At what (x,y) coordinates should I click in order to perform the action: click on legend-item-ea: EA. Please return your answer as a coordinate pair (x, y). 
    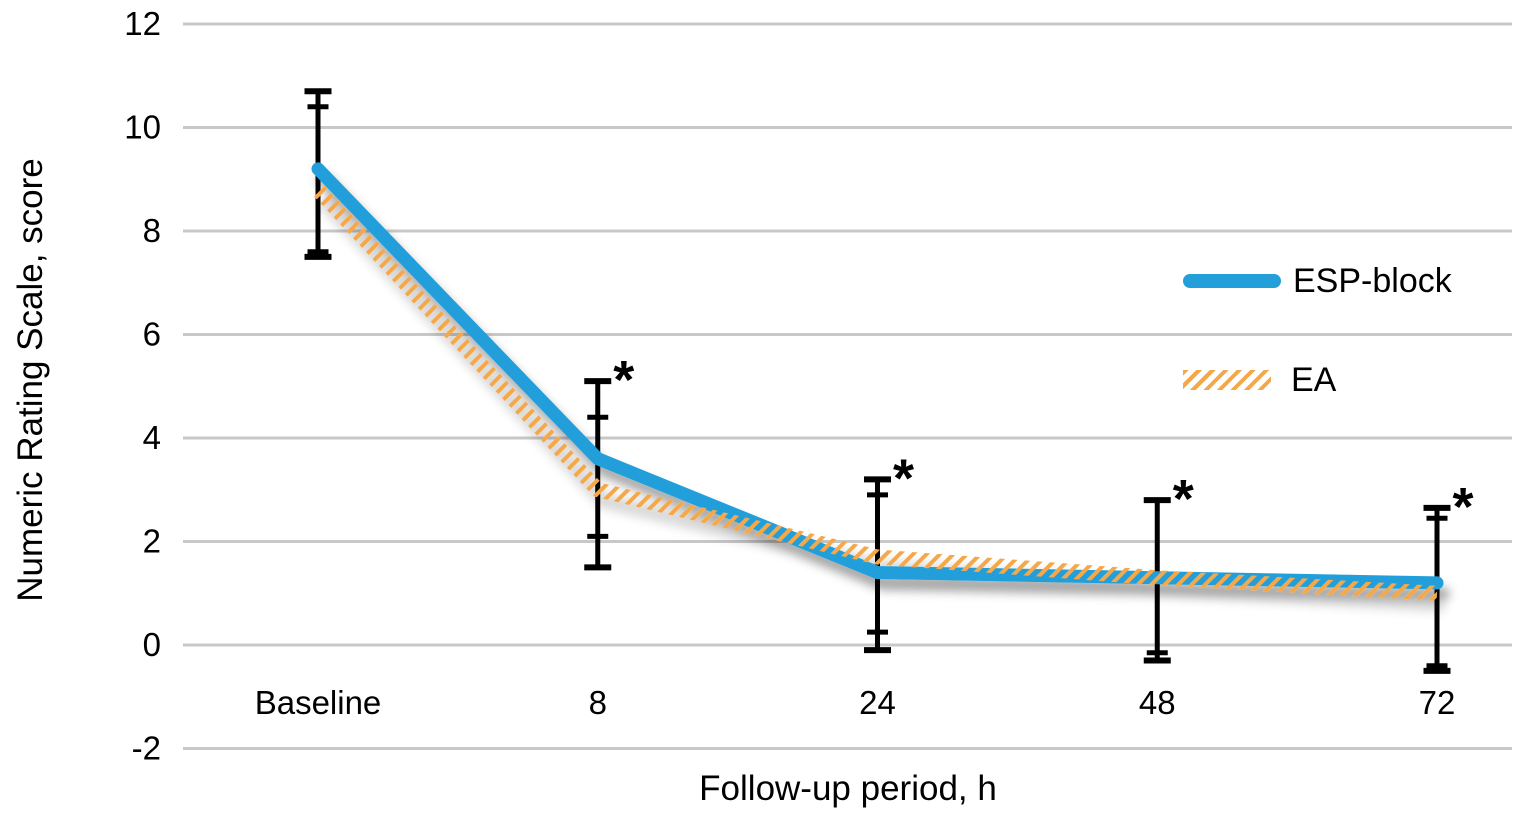
    Looking at the image, I should click on (1259, 380).